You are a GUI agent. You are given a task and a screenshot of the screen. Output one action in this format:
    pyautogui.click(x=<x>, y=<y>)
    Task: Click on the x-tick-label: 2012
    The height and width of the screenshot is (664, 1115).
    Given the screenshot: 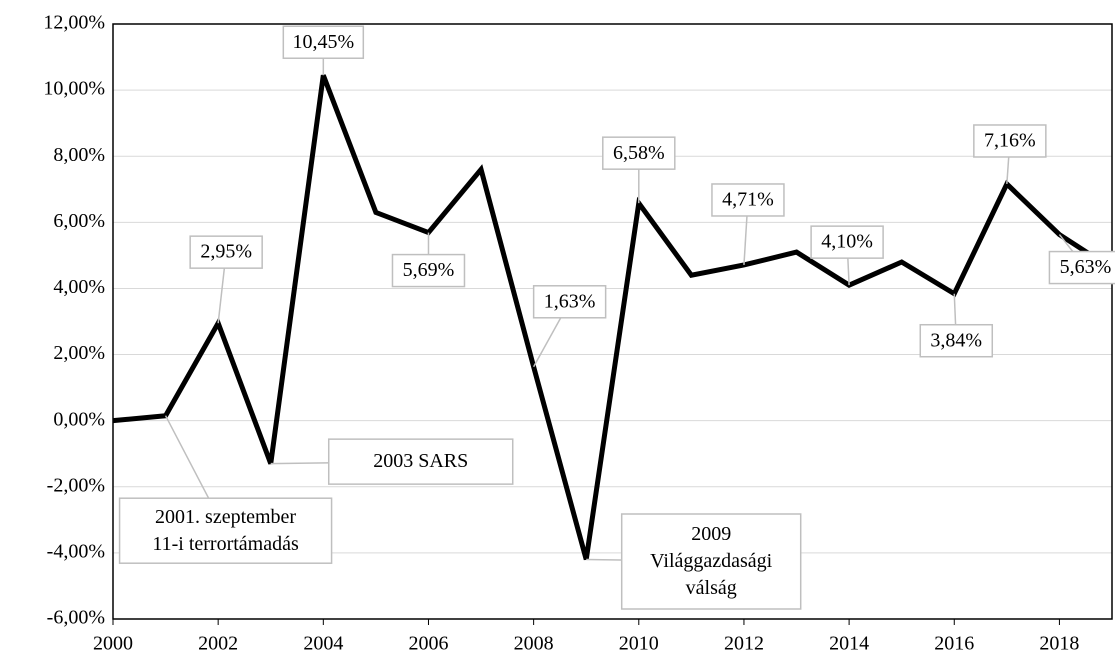 What is the action you would take?
    pyautogui.click(x=744, y=644)
    